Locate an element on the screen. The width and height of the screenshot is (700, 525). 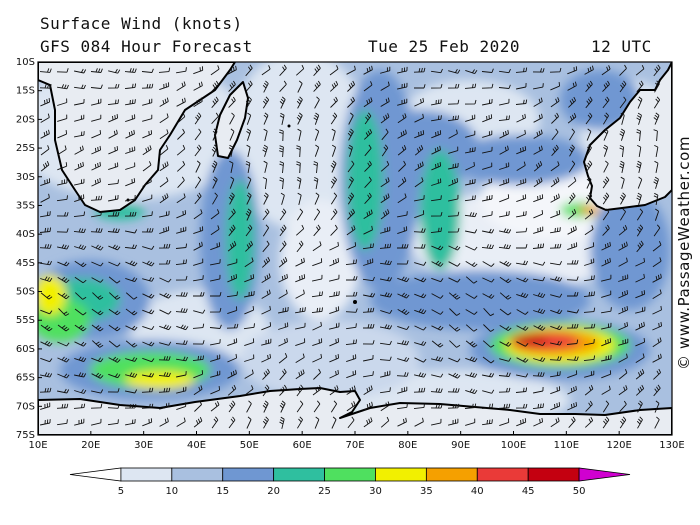
longitude-label: 90E is located at coordinates (460, 445).